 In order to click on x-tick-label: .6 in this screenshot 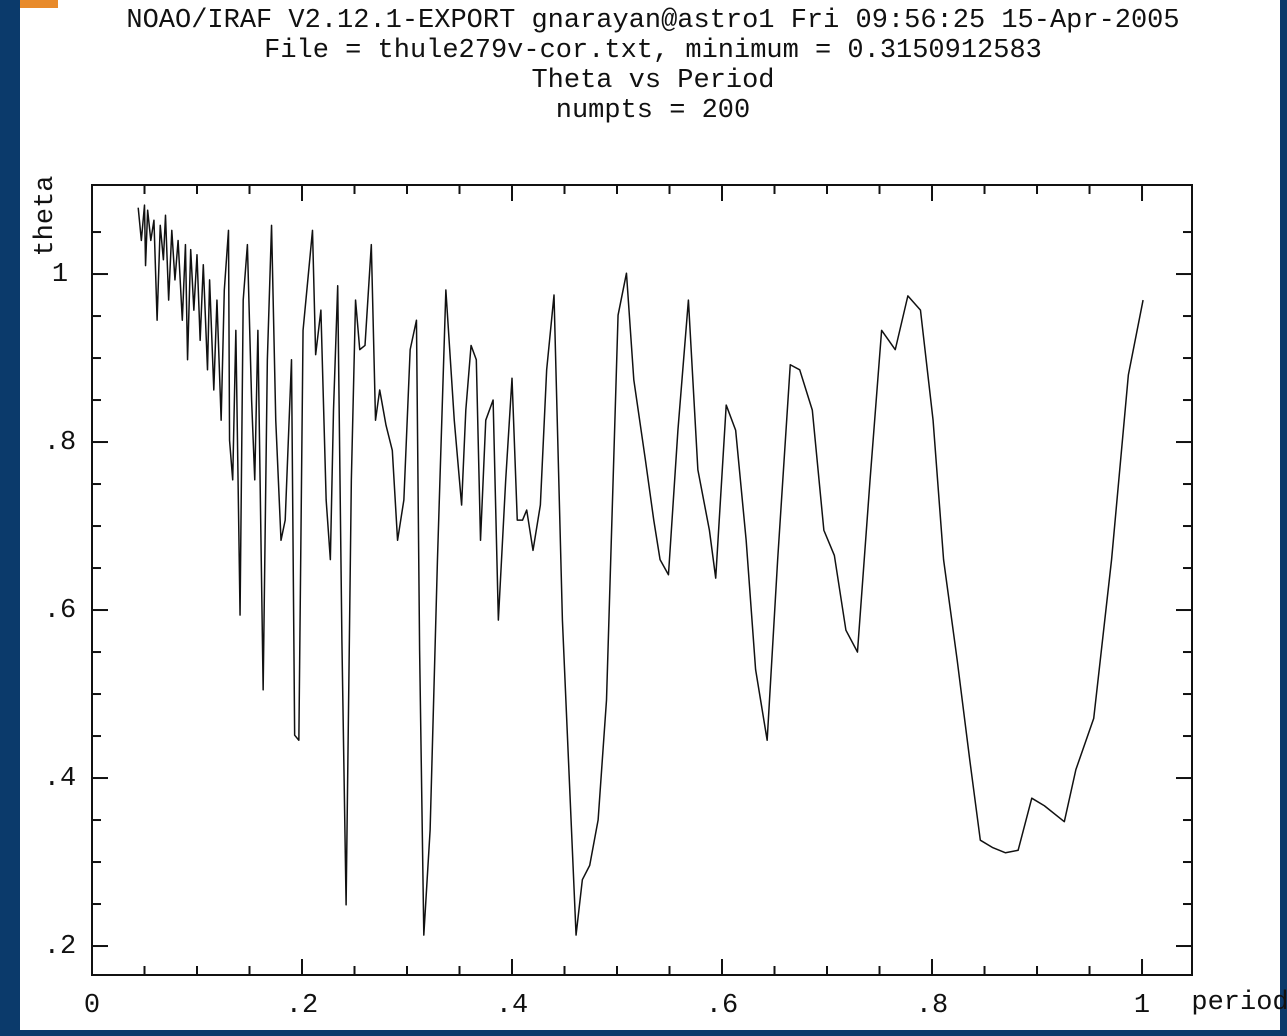, I will do `click(722, 1006)`.